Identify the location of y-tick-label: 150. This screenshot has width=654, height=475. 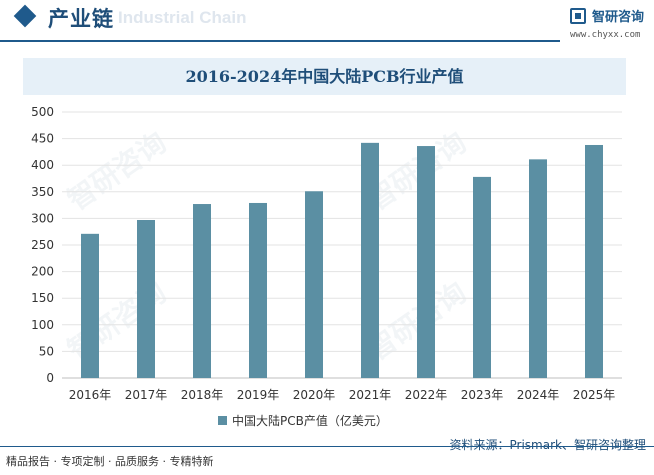
(42, 298).